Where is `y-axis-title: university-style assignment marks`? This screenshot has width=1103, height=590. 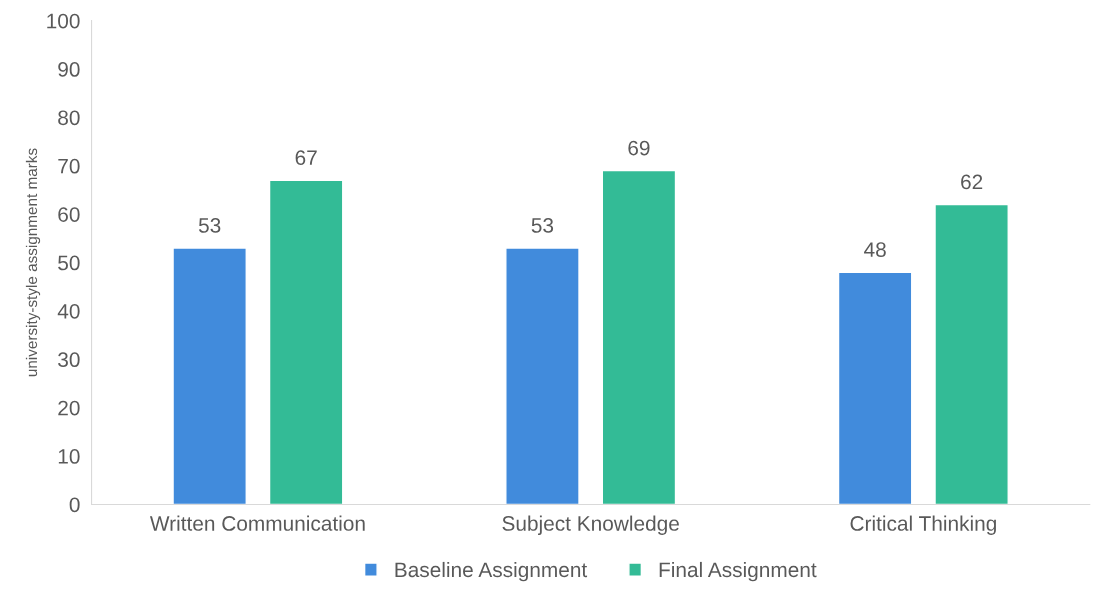 y-axis-title: university-style assignment marks is located at coordinates (33, 262).